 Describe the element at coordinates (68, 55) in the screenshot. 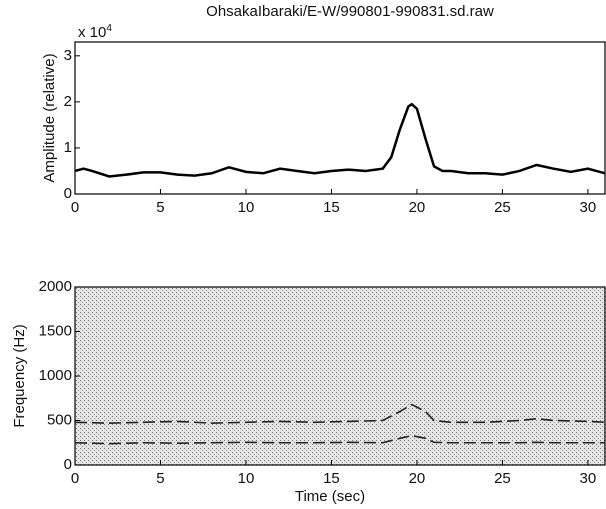

I see `y-tick-label: 3` at that location.